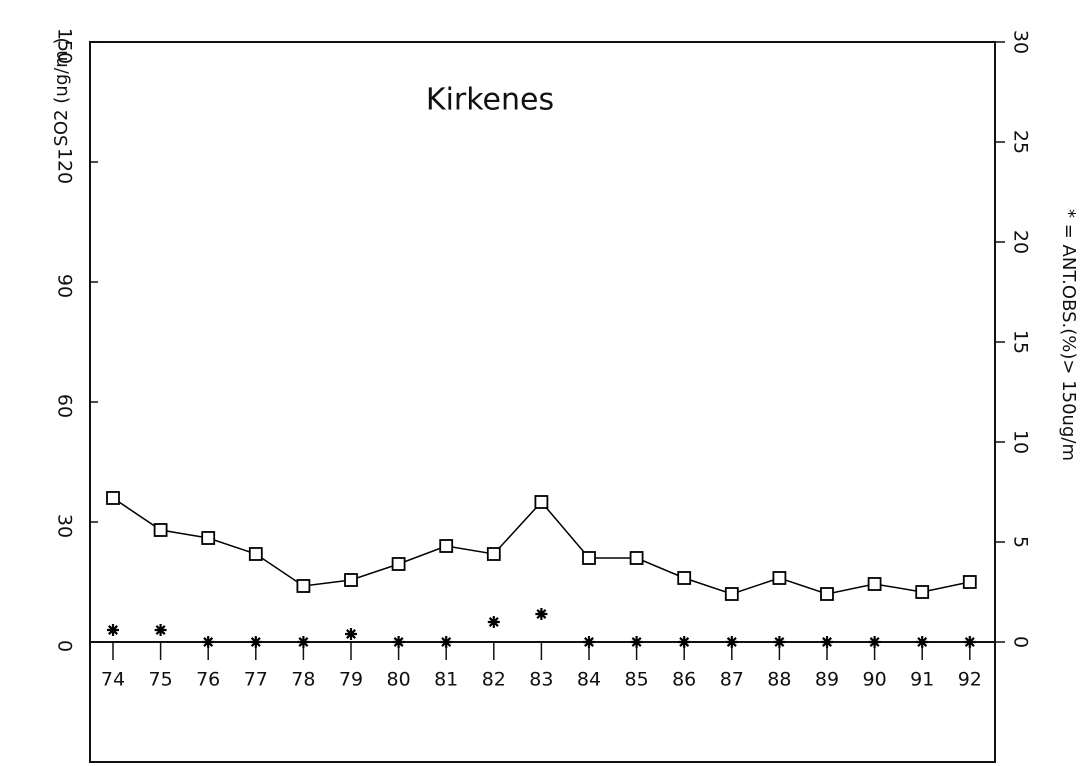 This screenshot has width=1084, height=766. Describe the element at coordinates (161, 680) in the screenshot. I see `x-tick-label: 75` at that location.